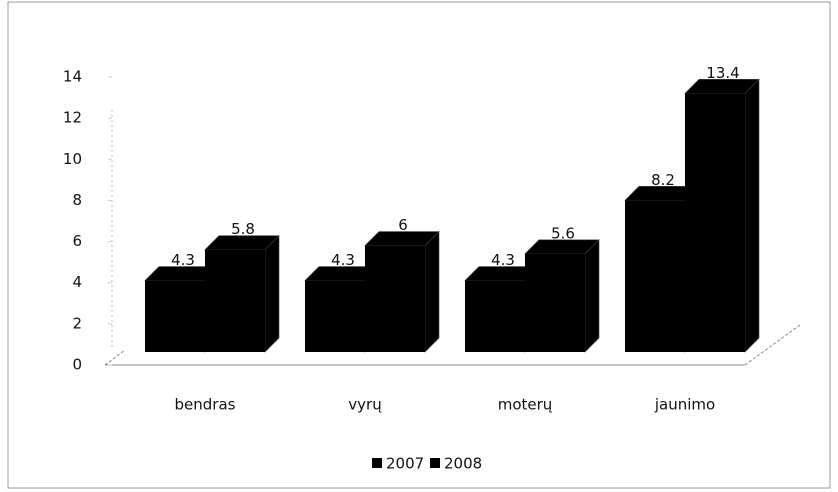 This screenshot has width=838, height=492. Describe the element at coordinates (463, 464) in the screenshot. I see `legend-label: 2008` at that location.